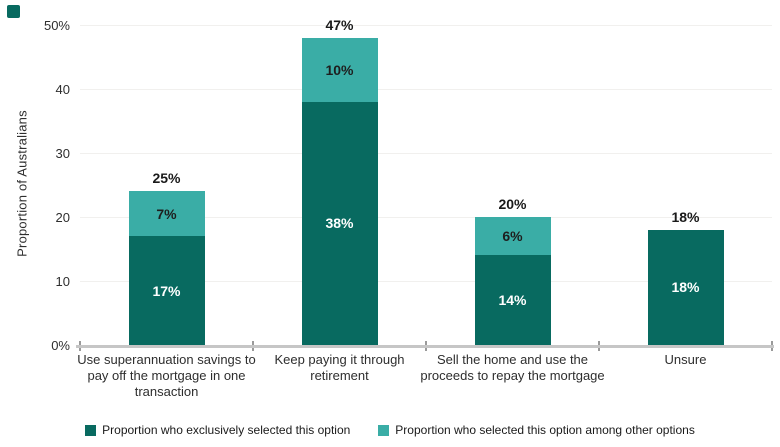  What do you see at coordinates (425, 346) in the screenshot?
I see `x-axis-line` at bounding box center [425, 346].